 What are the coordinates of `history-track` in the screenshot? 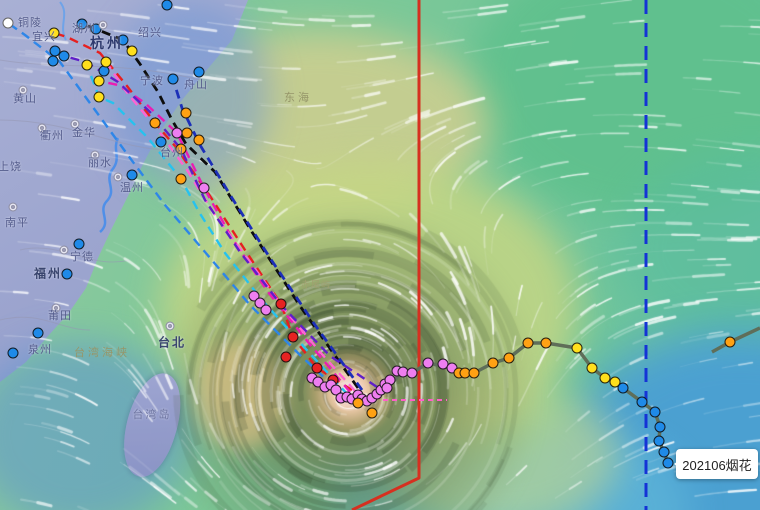 It's located at (490, 402).